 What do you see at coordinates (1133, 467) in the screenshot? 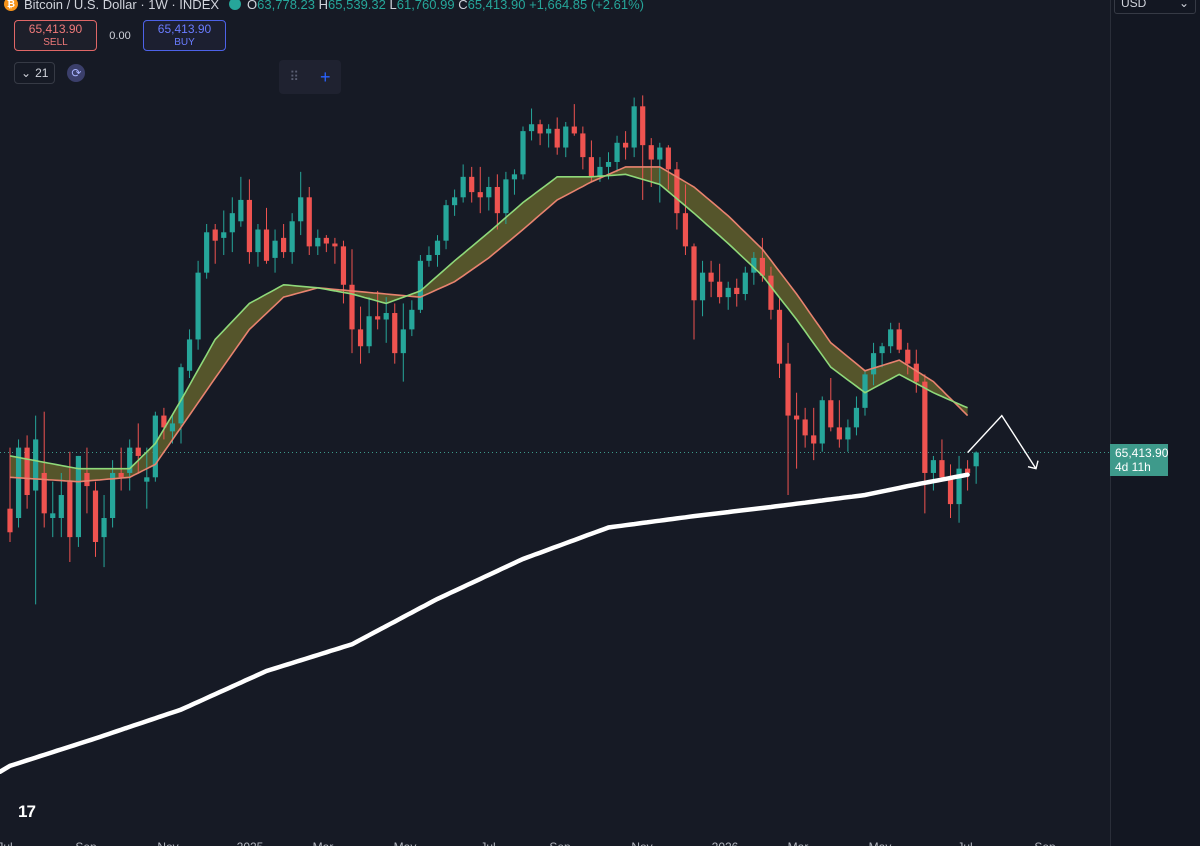
I see `bar-countdown: 4d 11h` at bounding box center [1133, 467].